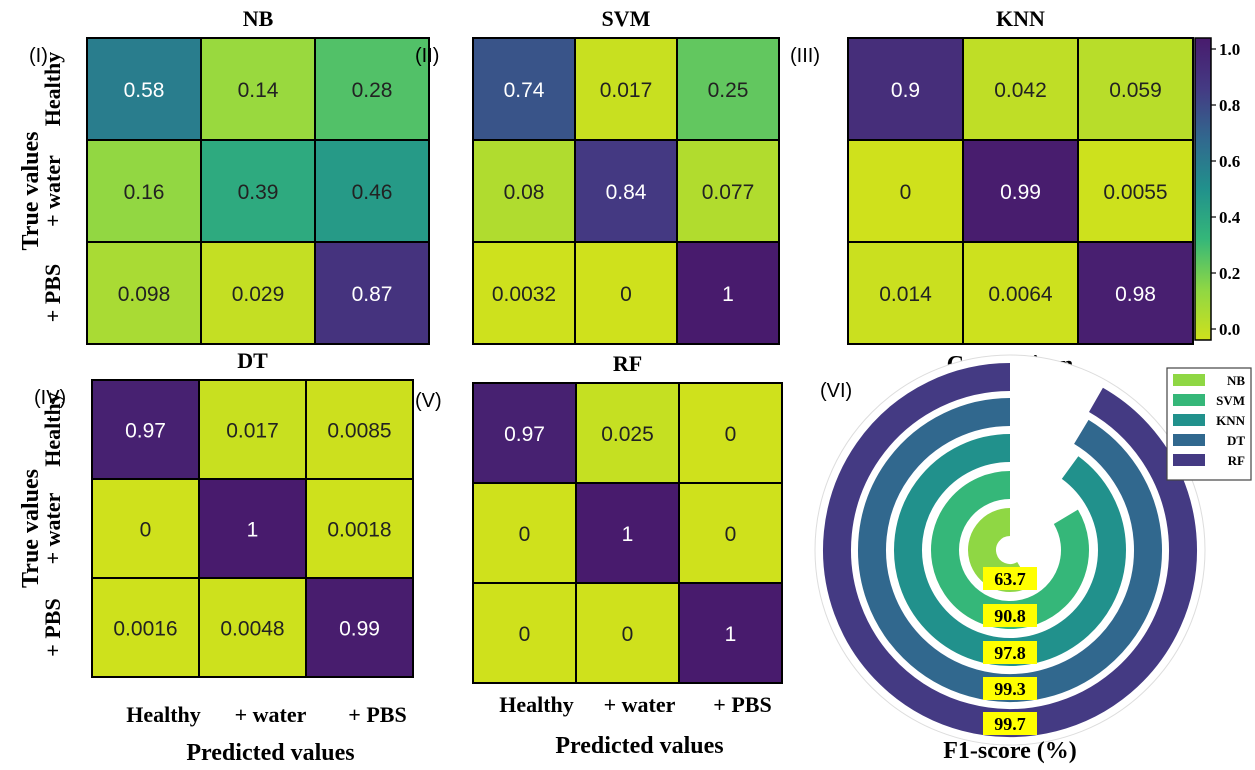 Image resolution: width=1255 pixels, height=770 pixels. I want to click on cell-value-label: 0.87, so click(372, 294).